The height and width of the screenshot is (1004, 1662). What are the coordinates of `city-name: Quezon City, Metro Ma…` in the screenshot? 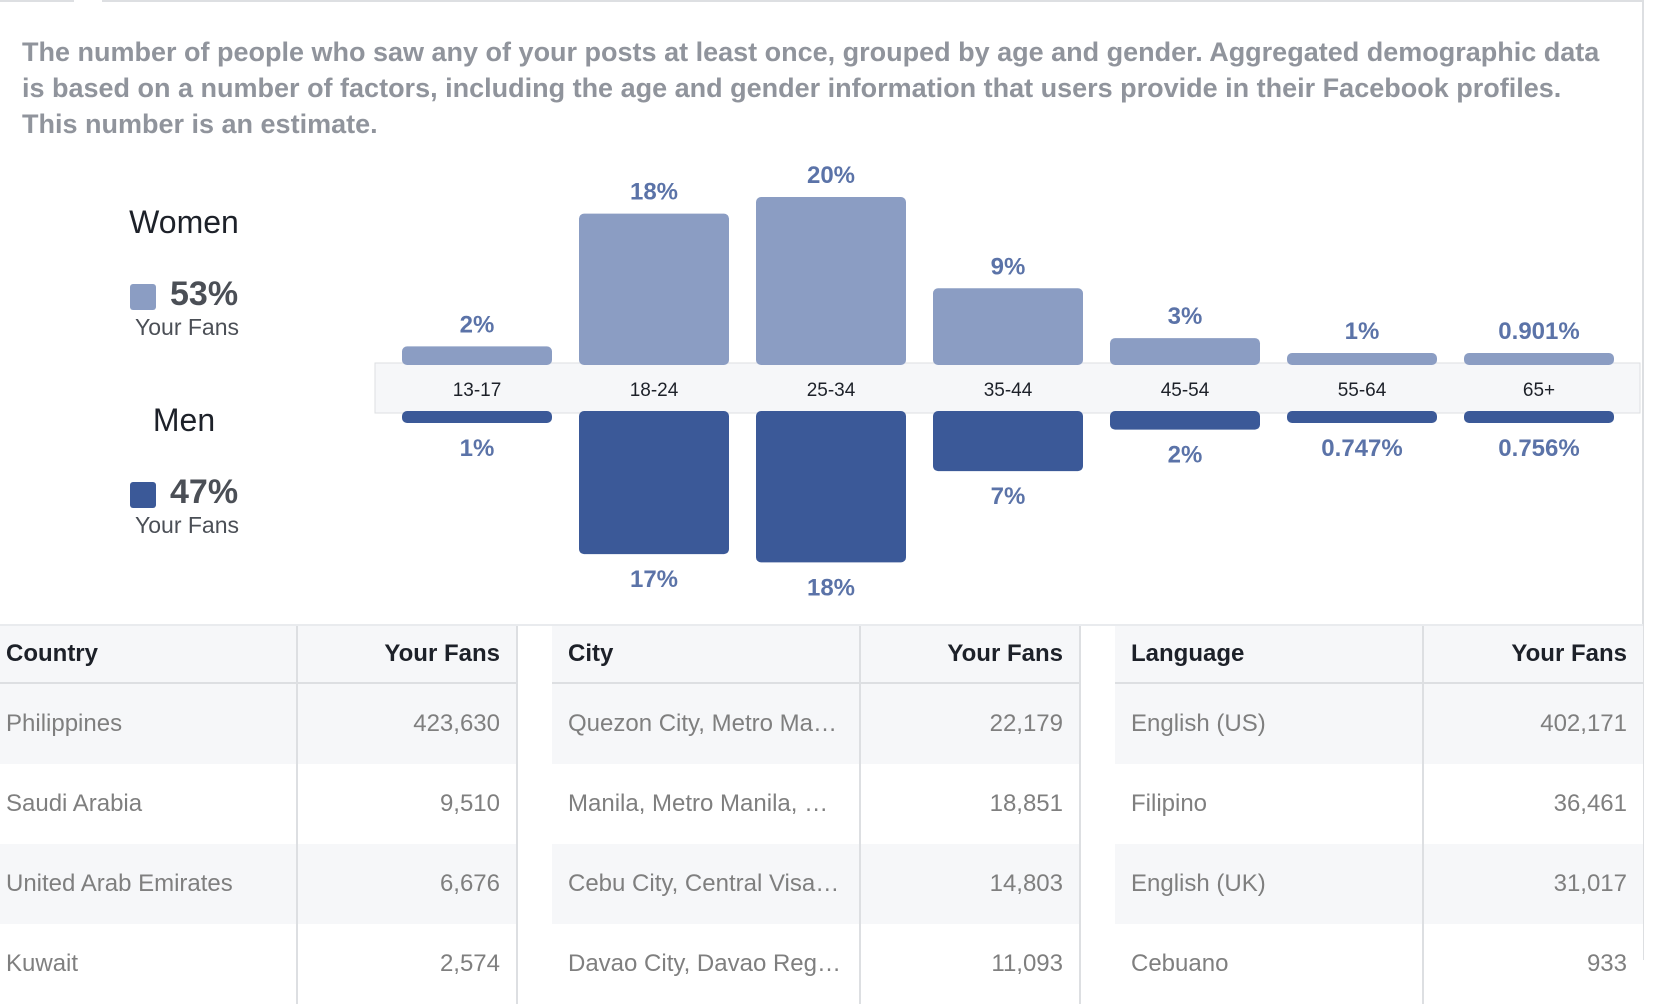 It's located at (706, 723).